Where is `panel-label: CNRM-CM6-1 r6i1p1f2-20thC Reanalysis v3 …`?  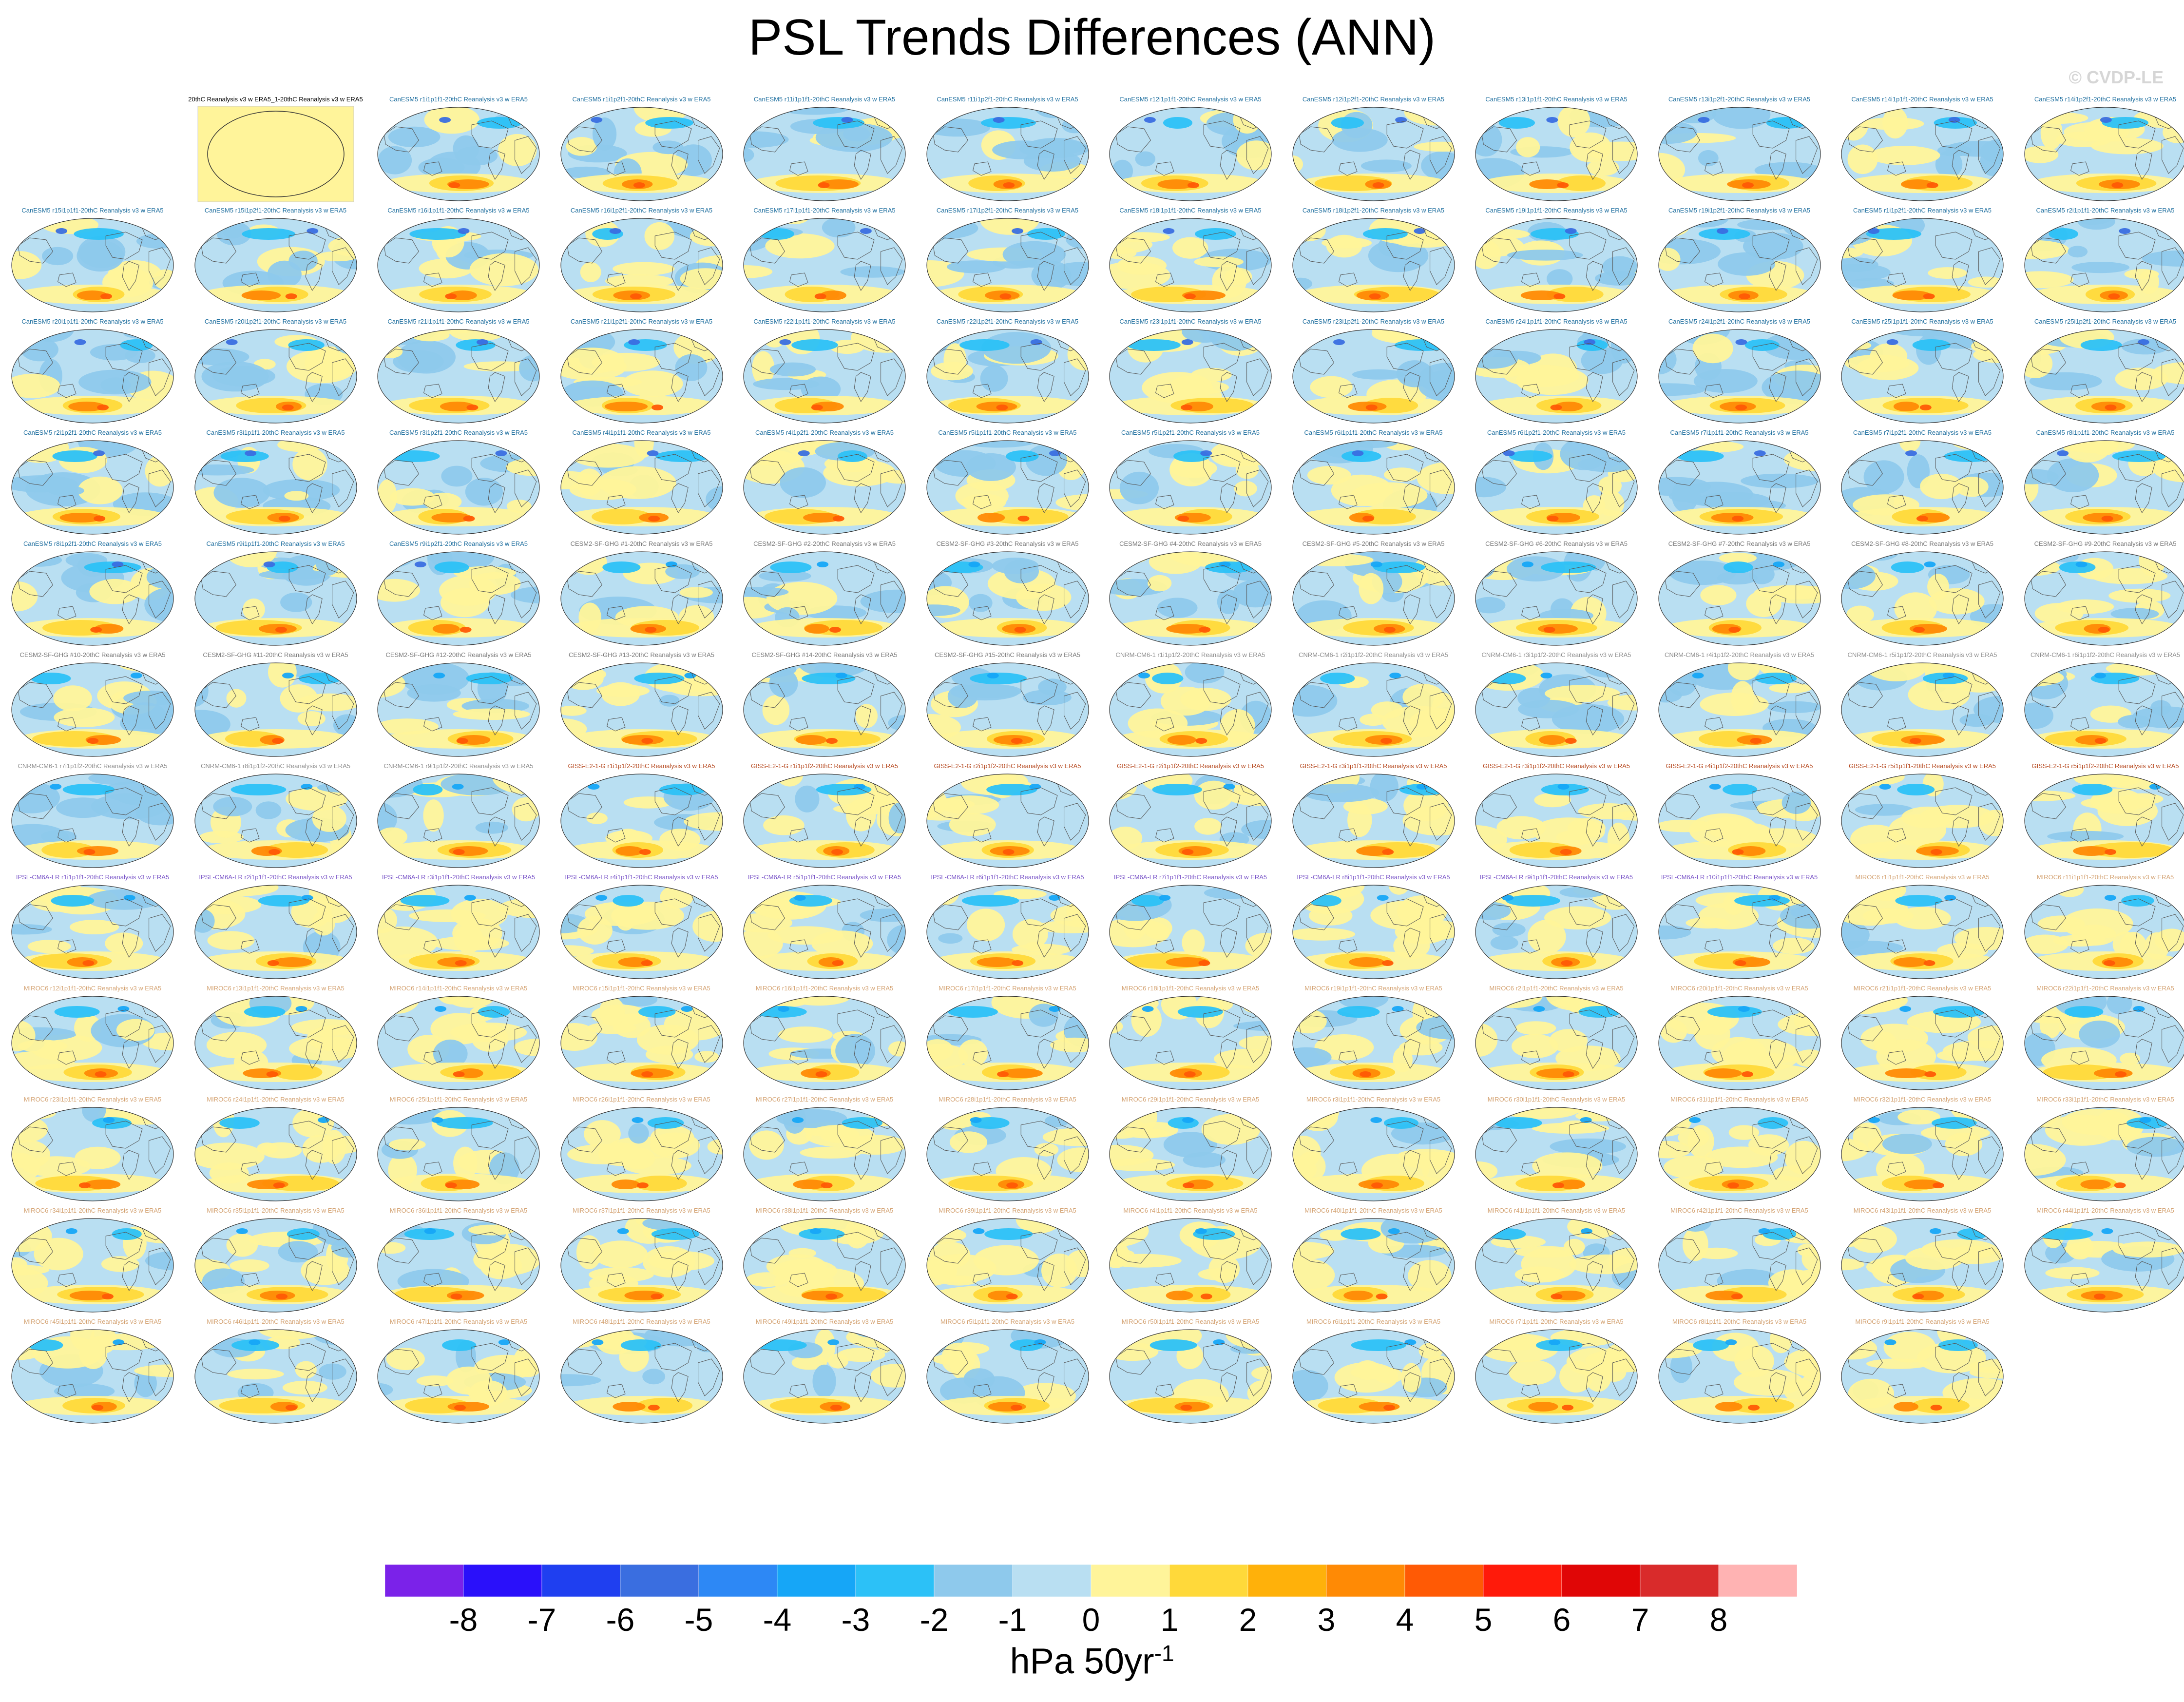
panel-label: CNRM-CM6-1 r6i1p1f2-20thC Reanalysis v3 … is located at coordinates (2105, 654).